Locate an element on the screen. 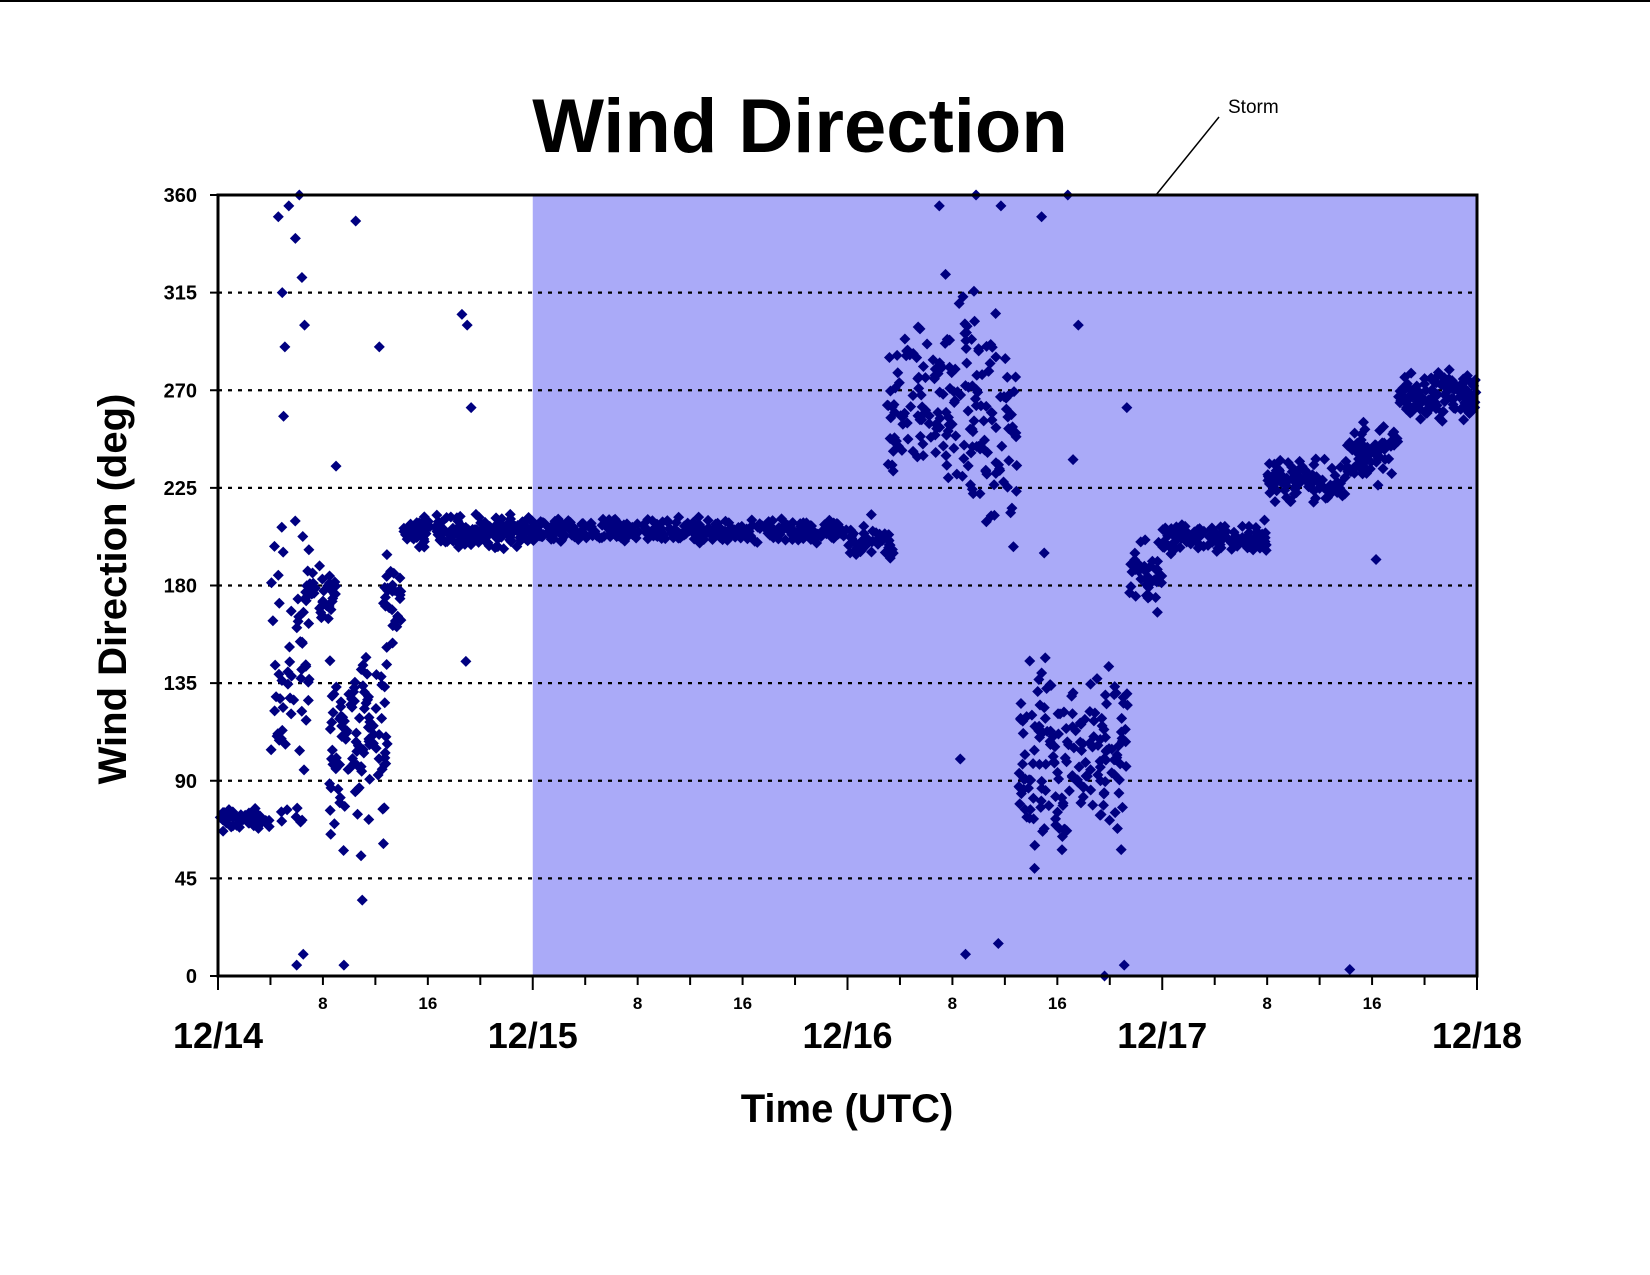 The image size is (1650, 1275). y-tick-label: 360 is located at coordinates (180, 196).